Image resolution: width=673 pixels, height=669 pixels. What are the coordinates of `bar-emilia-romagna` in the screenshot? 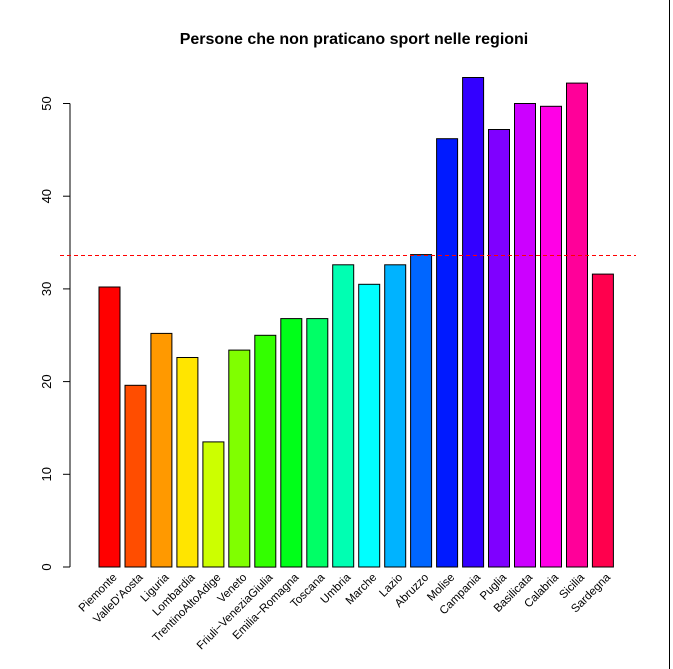 It's located at (291, 443).